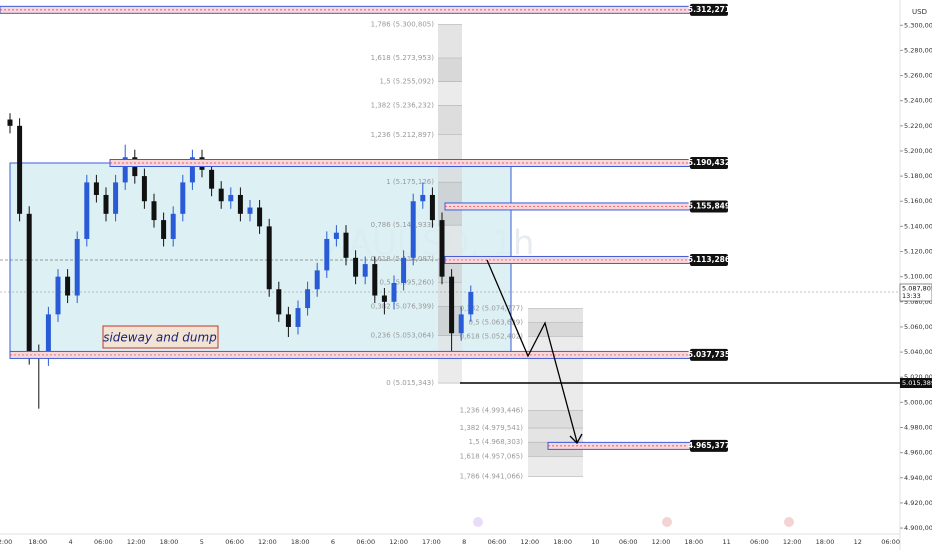 This screenshot has height=550, width=932. I want to click on x-tick-label: 8, so click(464, 542).